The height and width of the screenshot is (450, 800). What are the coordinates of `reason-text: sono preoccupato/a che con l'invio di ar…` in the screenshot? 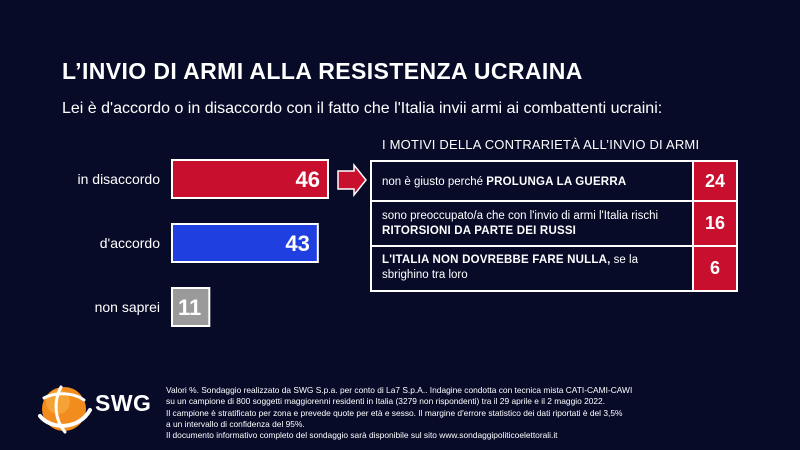 It's located at (534, 224).